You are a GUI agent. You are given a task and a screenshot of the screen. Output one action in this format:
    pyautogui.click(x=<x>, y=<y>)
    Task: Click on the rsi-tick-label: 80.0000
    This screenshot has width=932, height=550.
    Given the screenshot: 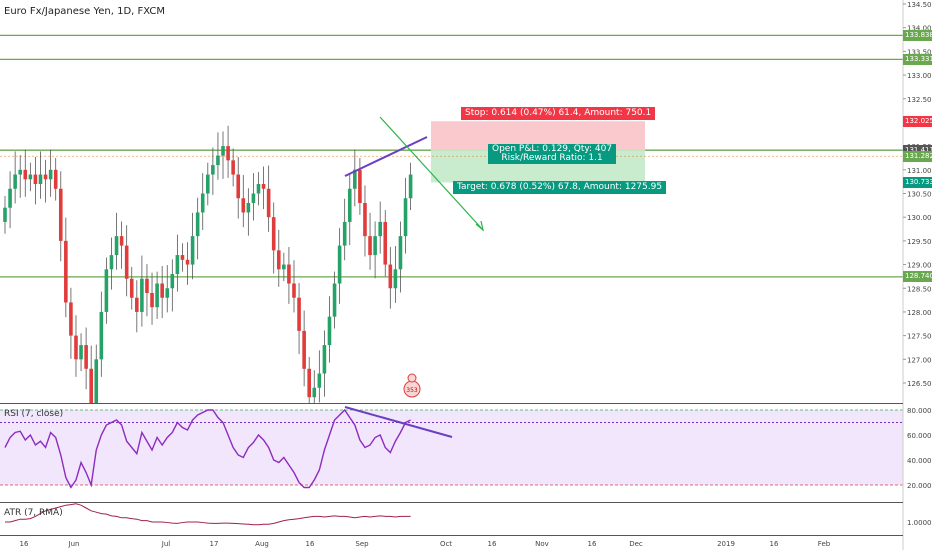 What is the action you would take?
    pyautogui.click(x=919, y=411)
    